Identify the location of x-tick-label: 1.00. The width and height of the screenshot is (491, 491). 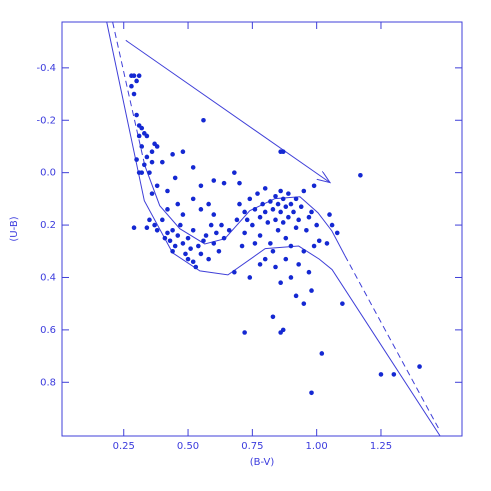
(317, 446).